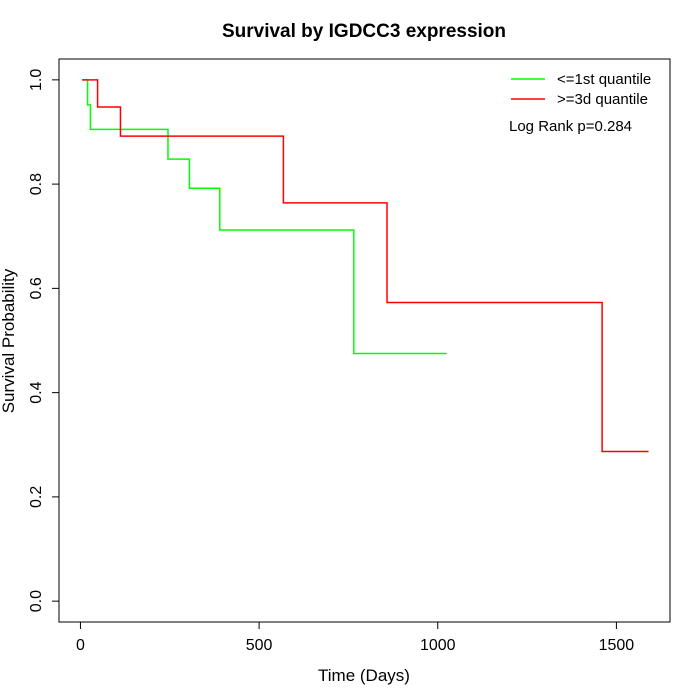 The width and height of the screenshot is (700, 700). I want to click on x-tick-label: 1000, so click(438, 645).